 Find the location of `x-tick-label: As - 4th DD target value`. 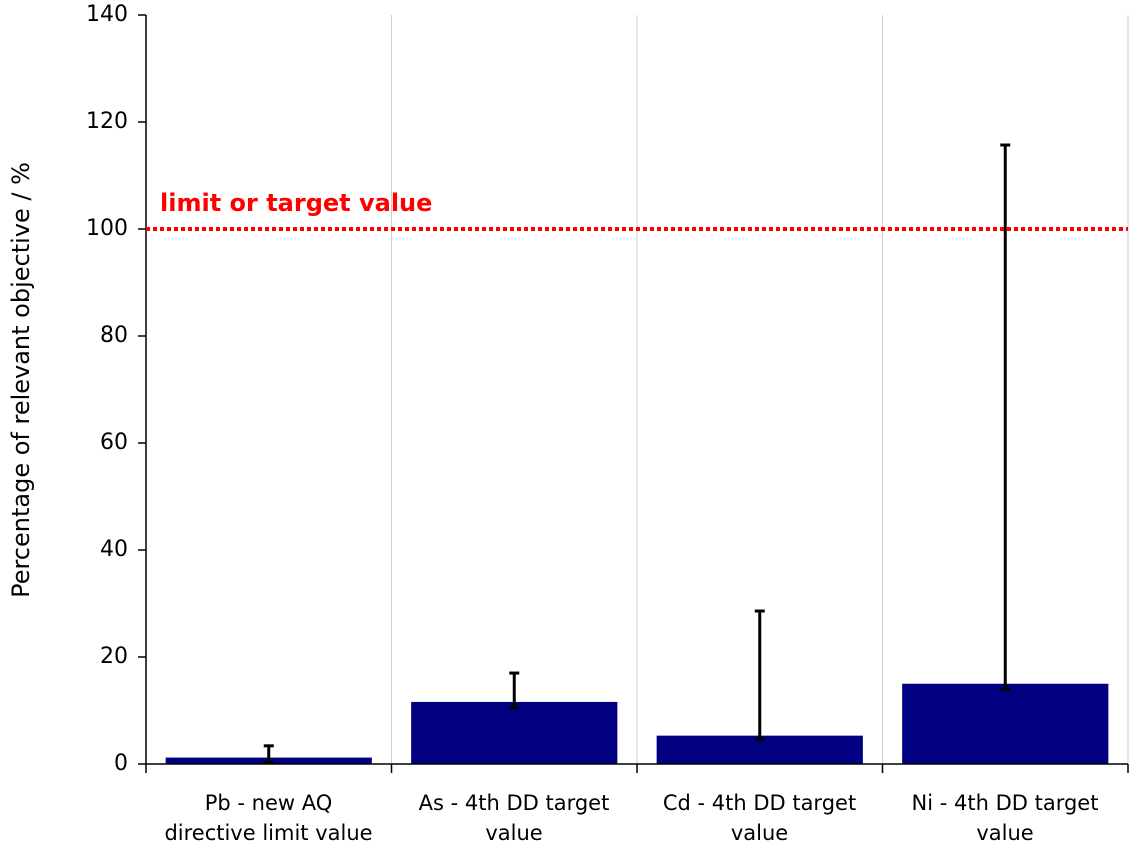

x-tick-label: As - 4th DD target value is located at coordinates (514, 818).